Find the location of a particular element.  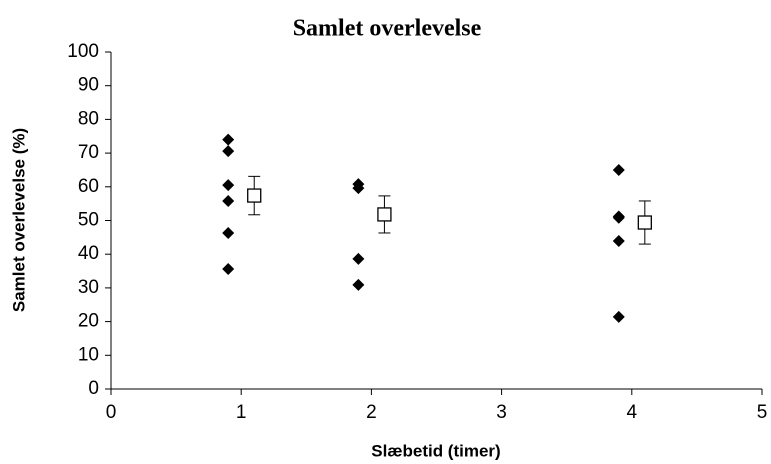

x-tick-label: 1 is located at coordinates (241, 412).